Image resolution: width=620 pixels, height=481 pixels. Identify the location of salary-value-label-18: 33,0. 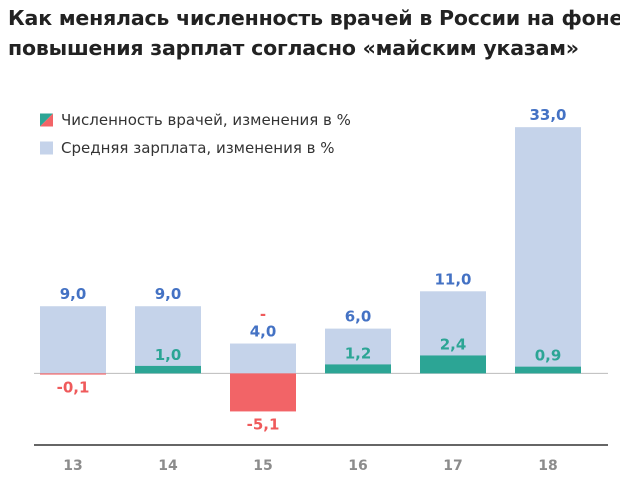
(547, 115).